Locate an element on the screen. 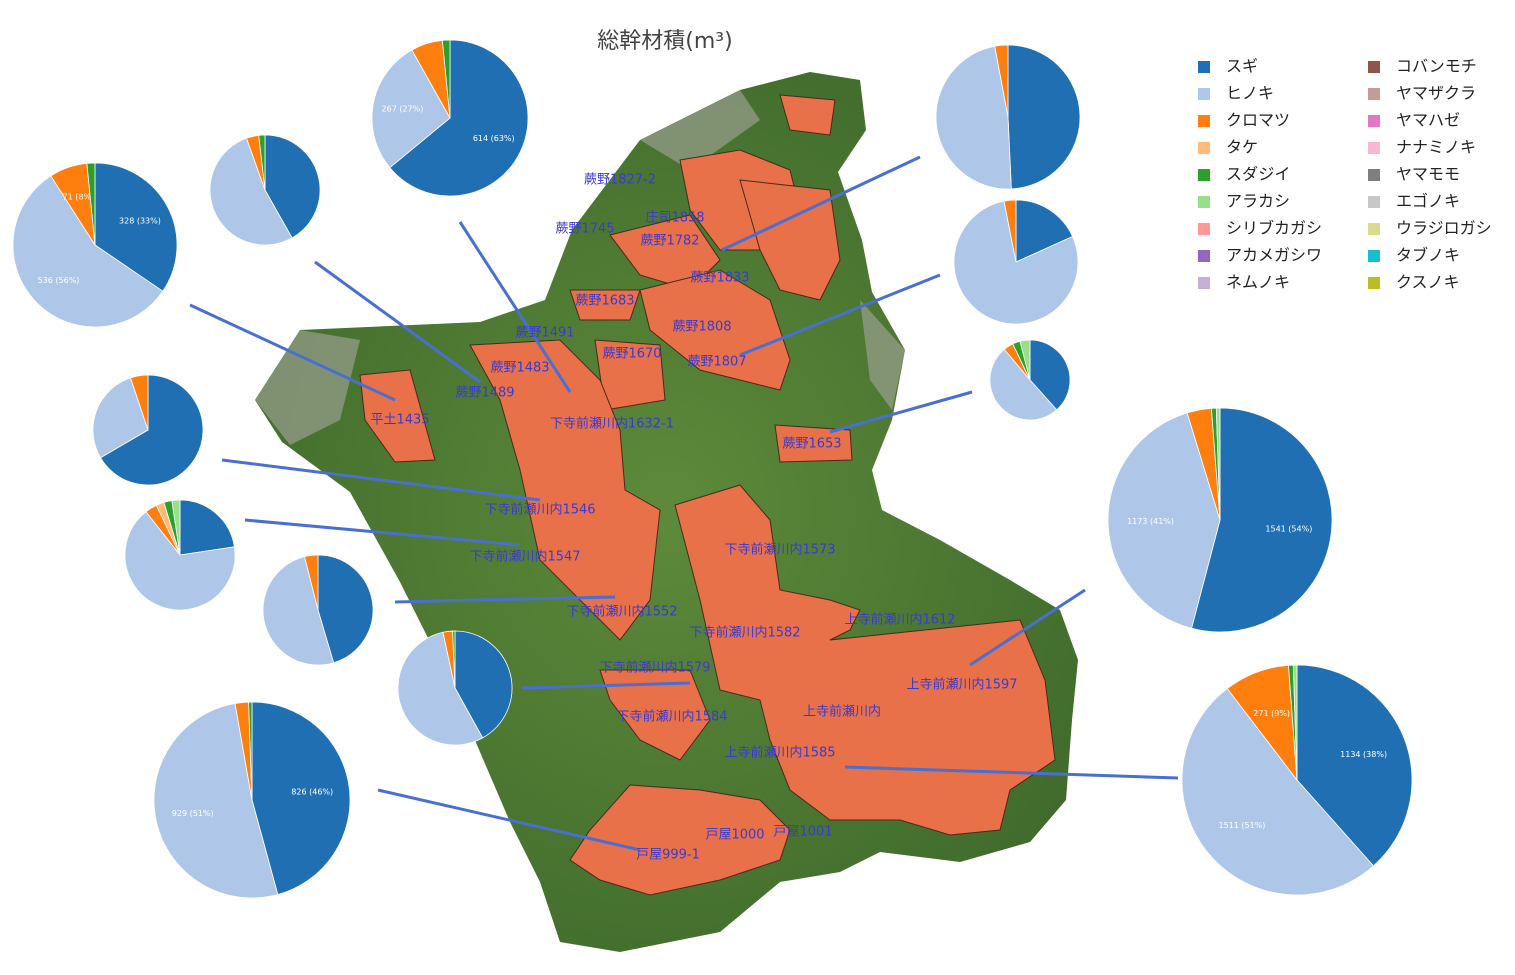 The height and width of the screenshot is (975, 1515). legend-label: ヤマモモ is located at coordinates (1428, 174).